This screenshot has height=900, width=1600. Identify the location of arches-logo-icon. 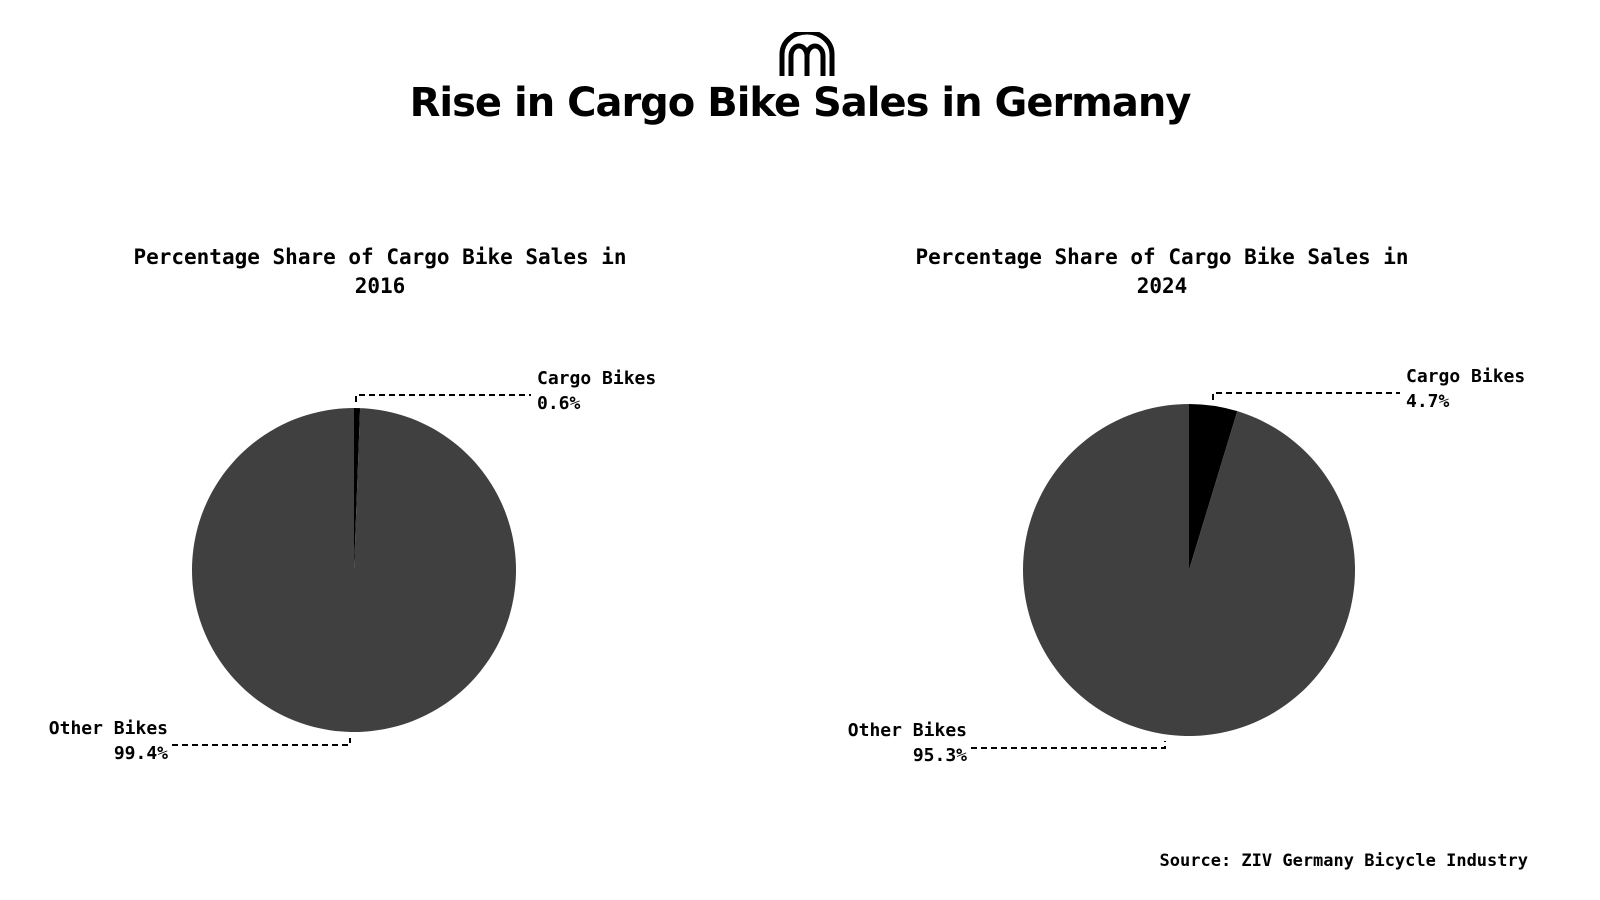
(807, 54).